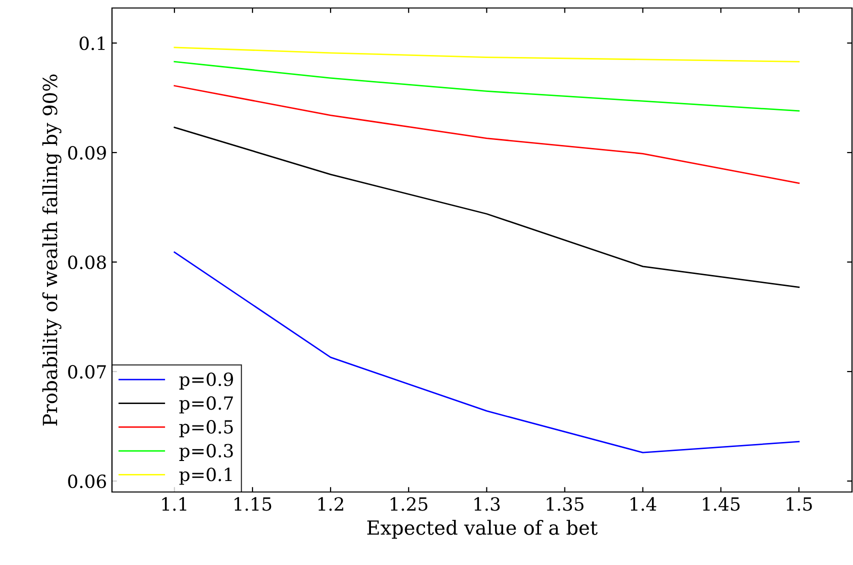  Describe the element at coordinates (92, 43) in the screenshot. I see `y-tick-label: 0.1` at that location.